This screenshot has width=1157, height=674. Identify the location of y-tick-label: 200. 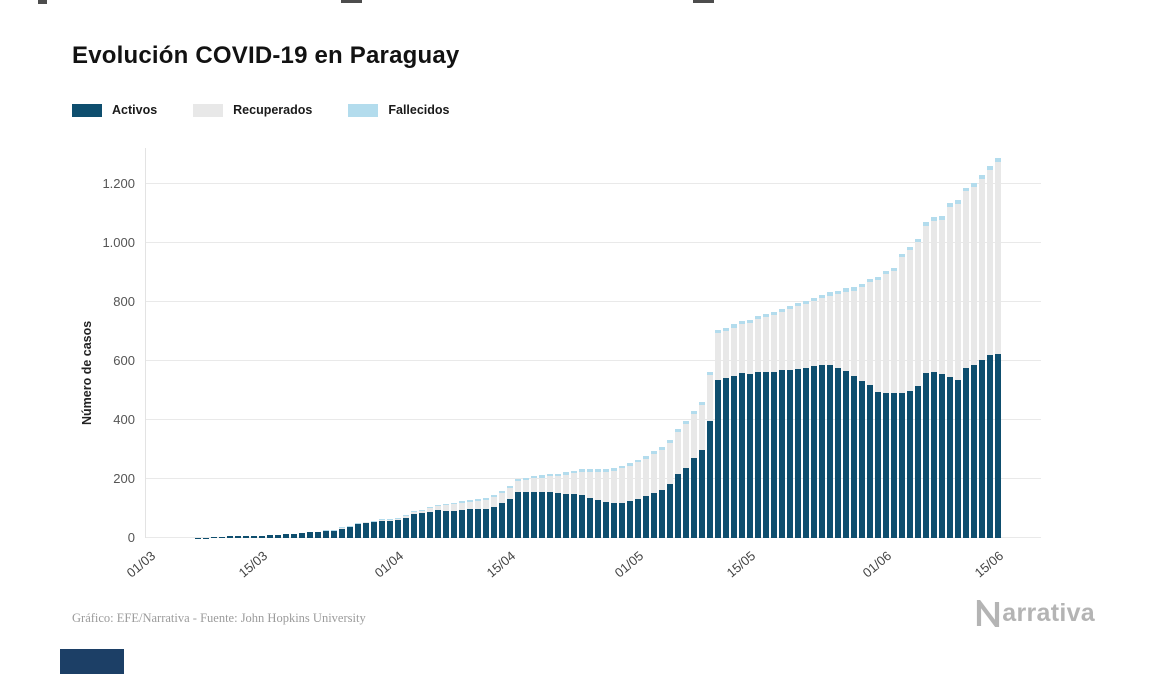
(124, 478).